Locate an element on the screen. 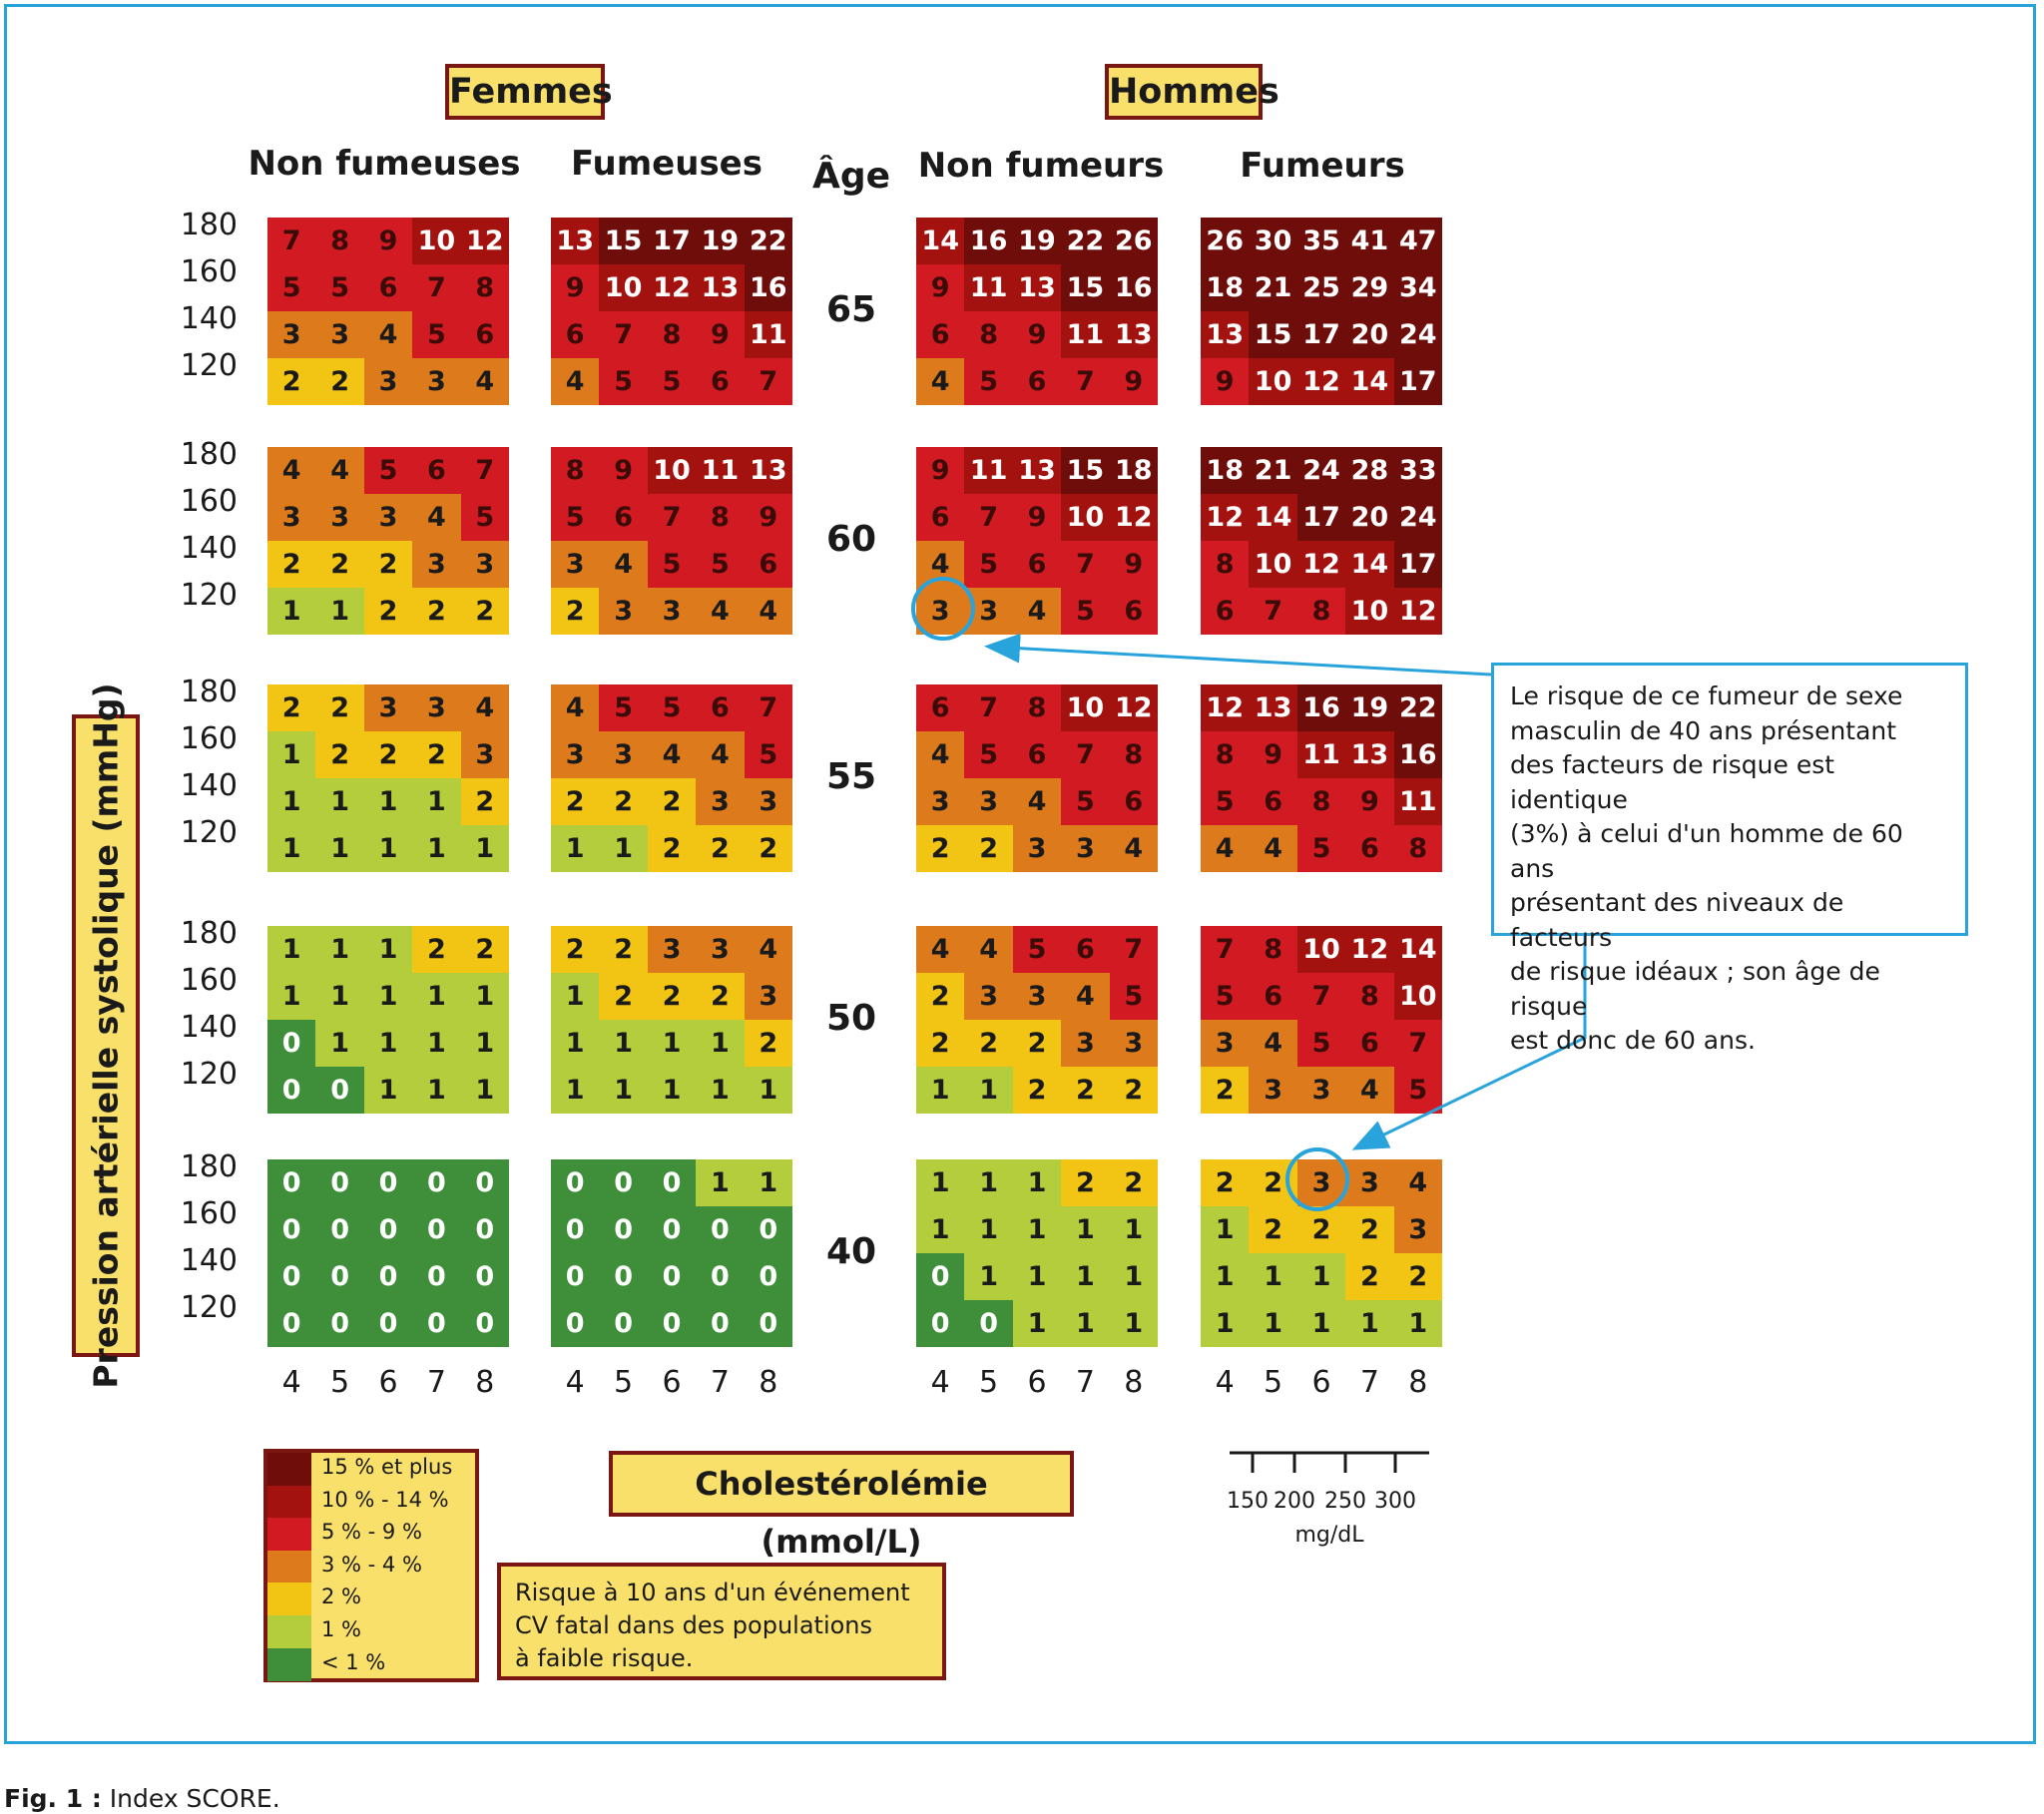 This screenshot has width=2044, height=1814. cholesterol-tick-label: 7 is located at coordinates (1085, 1383).